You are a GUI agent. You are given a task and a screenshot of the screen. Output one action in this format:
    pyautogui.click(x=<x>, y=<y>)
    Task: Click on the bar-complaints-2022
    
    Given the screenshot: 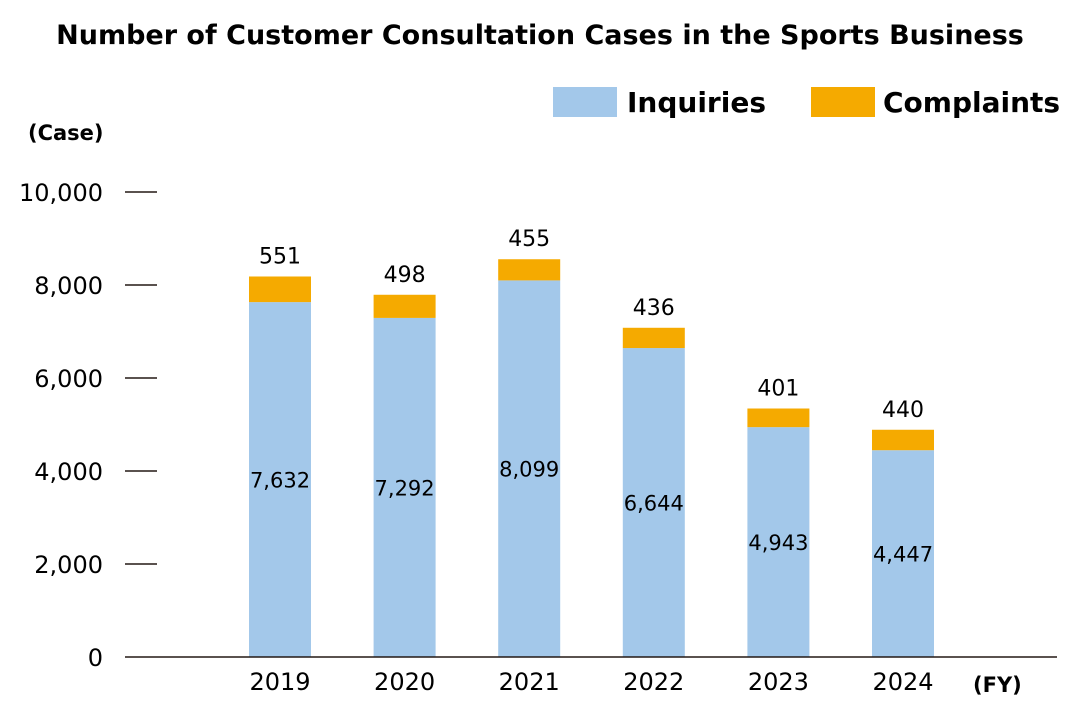 What is the action you would take?
    pyautogui.click(x=653, y=338)
    